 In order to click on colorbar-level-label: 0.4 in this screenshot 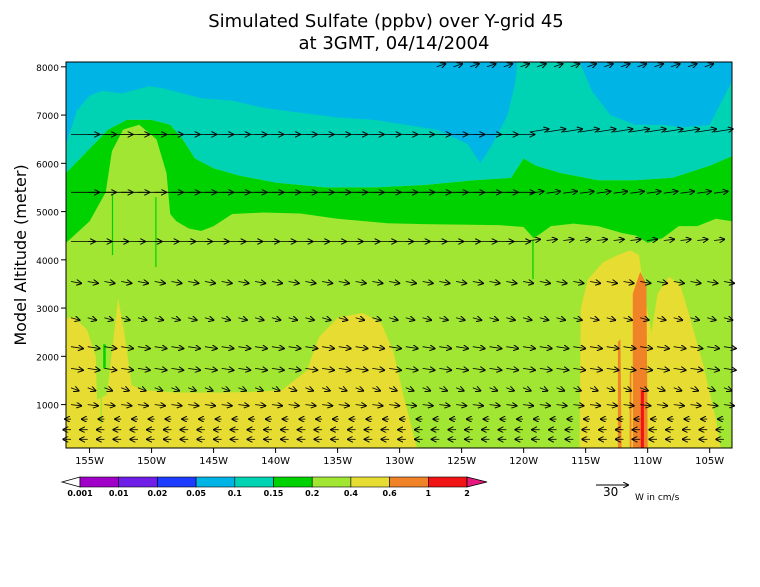, I will do `click(351, 493)`.